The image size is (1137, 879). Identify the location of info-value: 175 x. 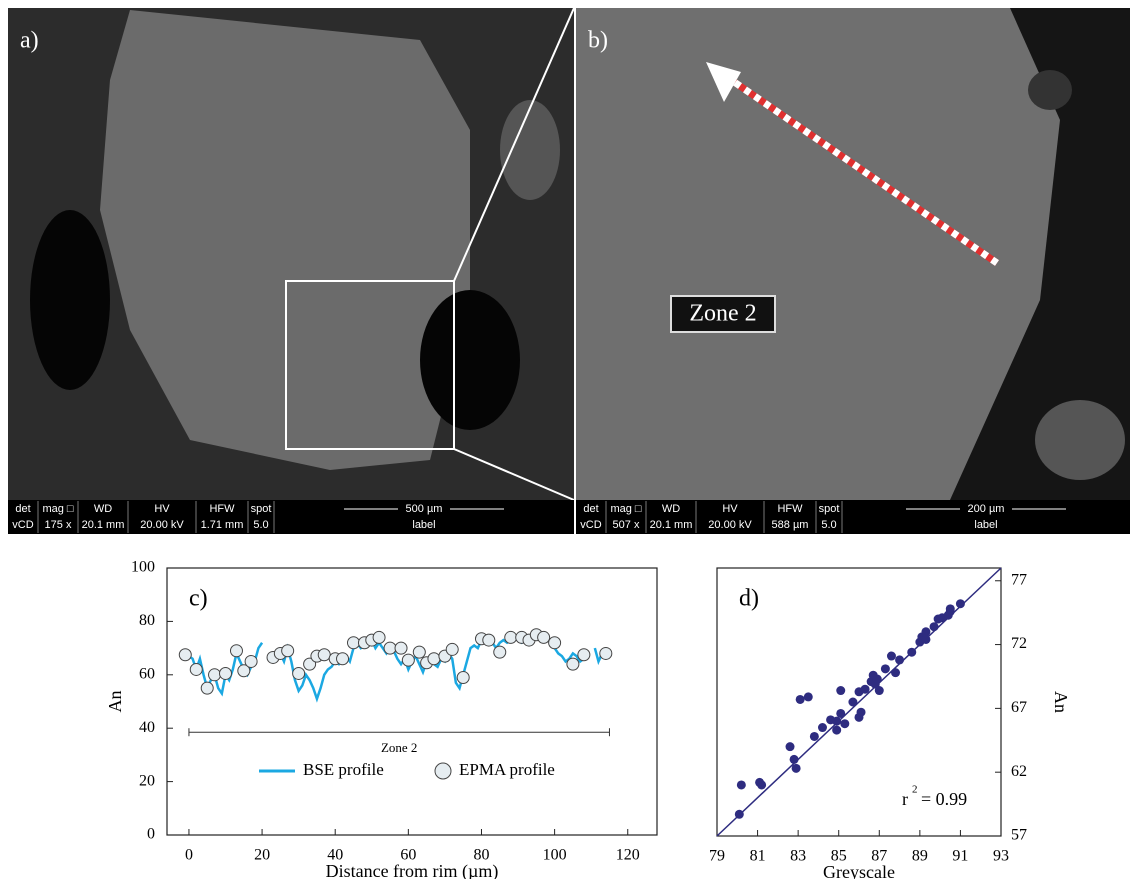
(58, 525).